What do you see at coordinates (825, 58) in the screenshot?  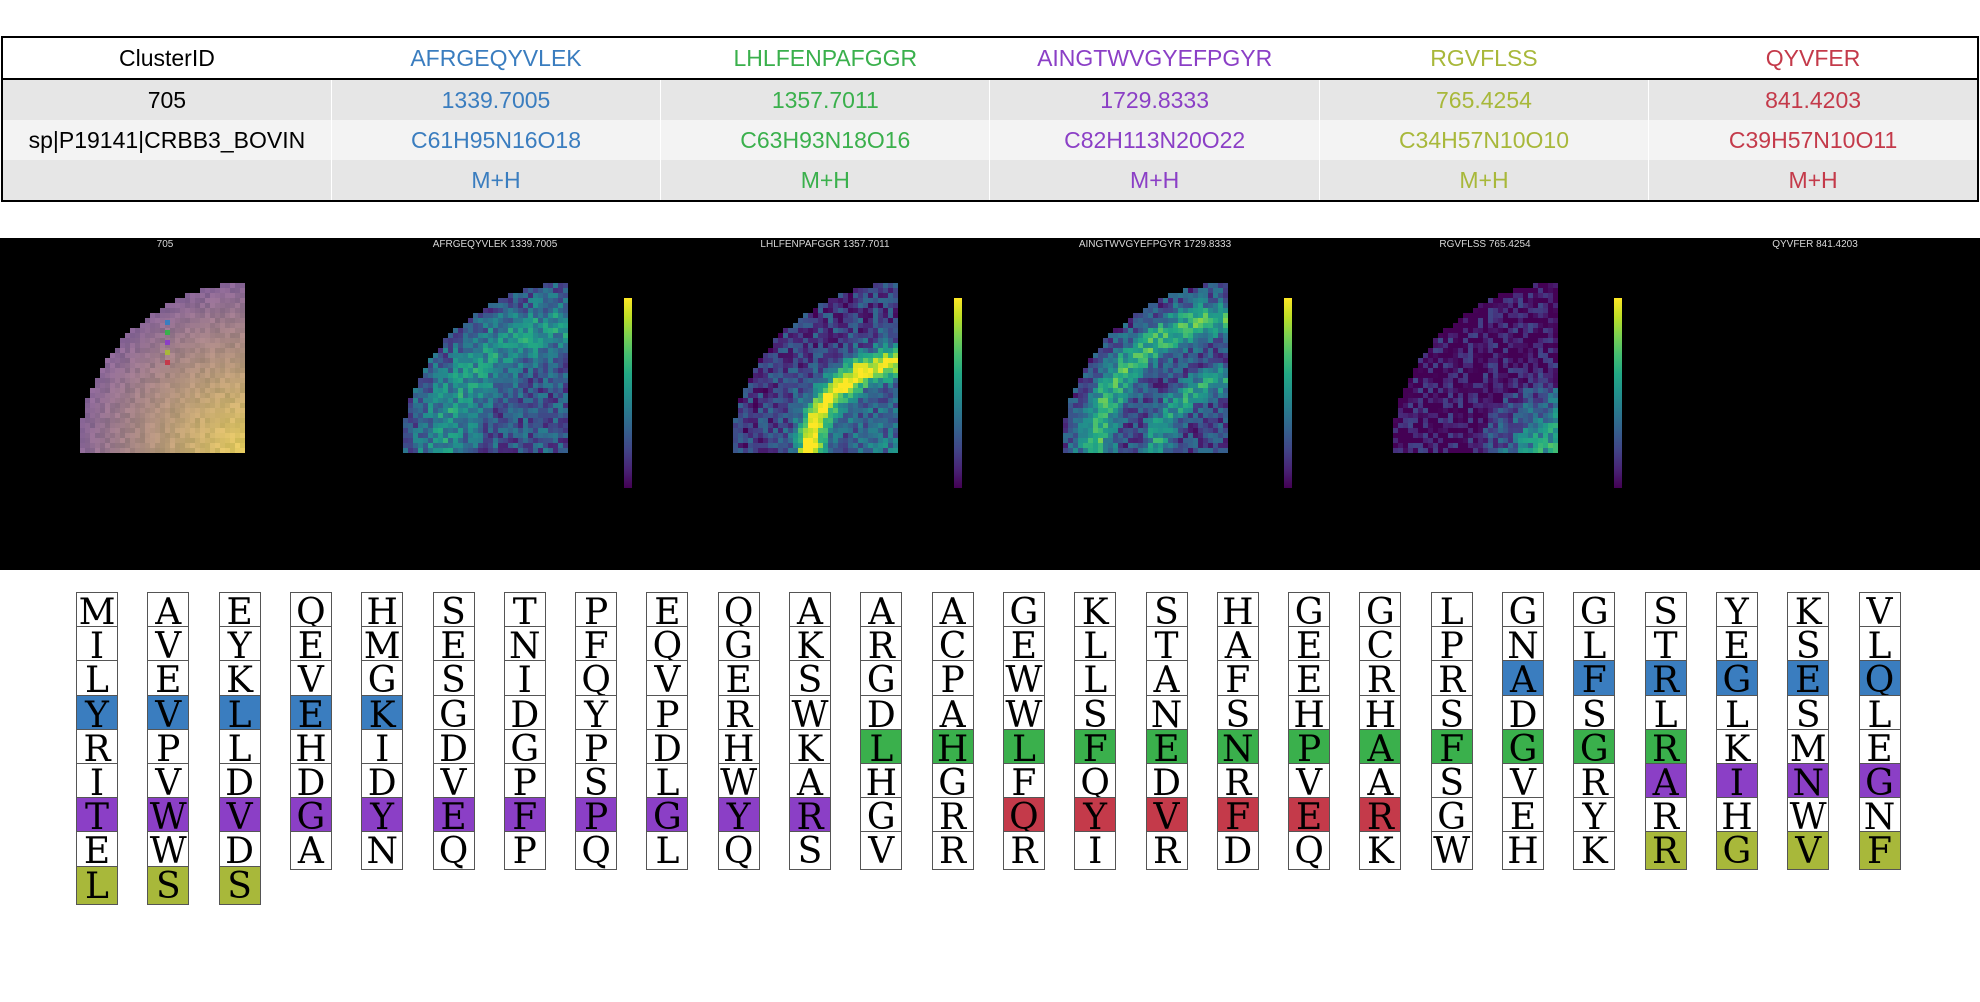 I see `header-peptide-2: LHLFENPAFGGR` at bounding box center [825, 58].